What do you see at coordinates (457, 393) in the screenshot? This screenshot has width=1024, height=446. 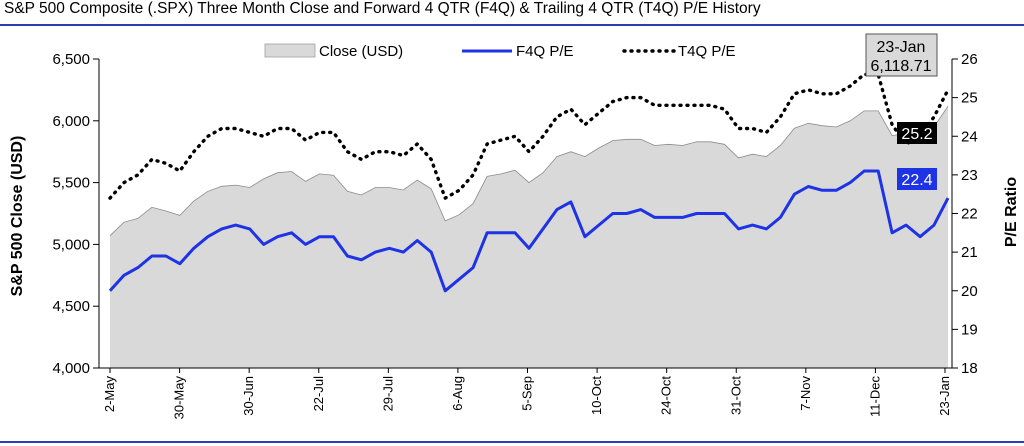 I see `x-tick-label: 6-Aug` at bounding box center [457, 393].